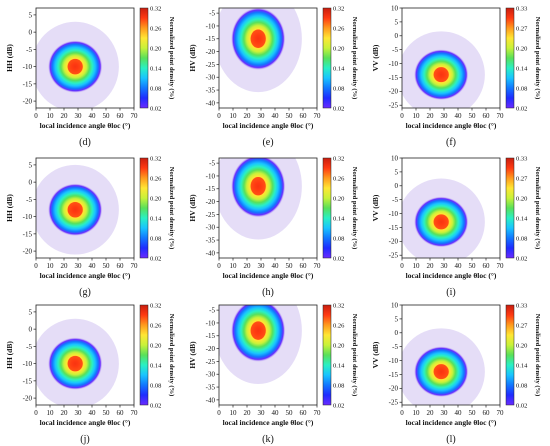 The height and width of the screenshot is (446, 550). I want to click on panel-label: (j), so click(84, 439).